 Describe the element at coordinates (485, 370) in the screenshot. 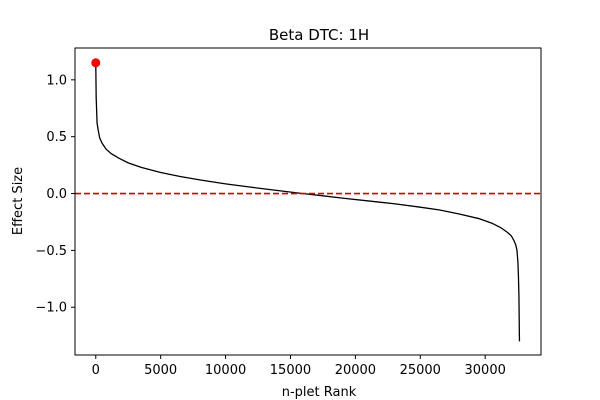

I see `x-tick-label: 30000` at that location.